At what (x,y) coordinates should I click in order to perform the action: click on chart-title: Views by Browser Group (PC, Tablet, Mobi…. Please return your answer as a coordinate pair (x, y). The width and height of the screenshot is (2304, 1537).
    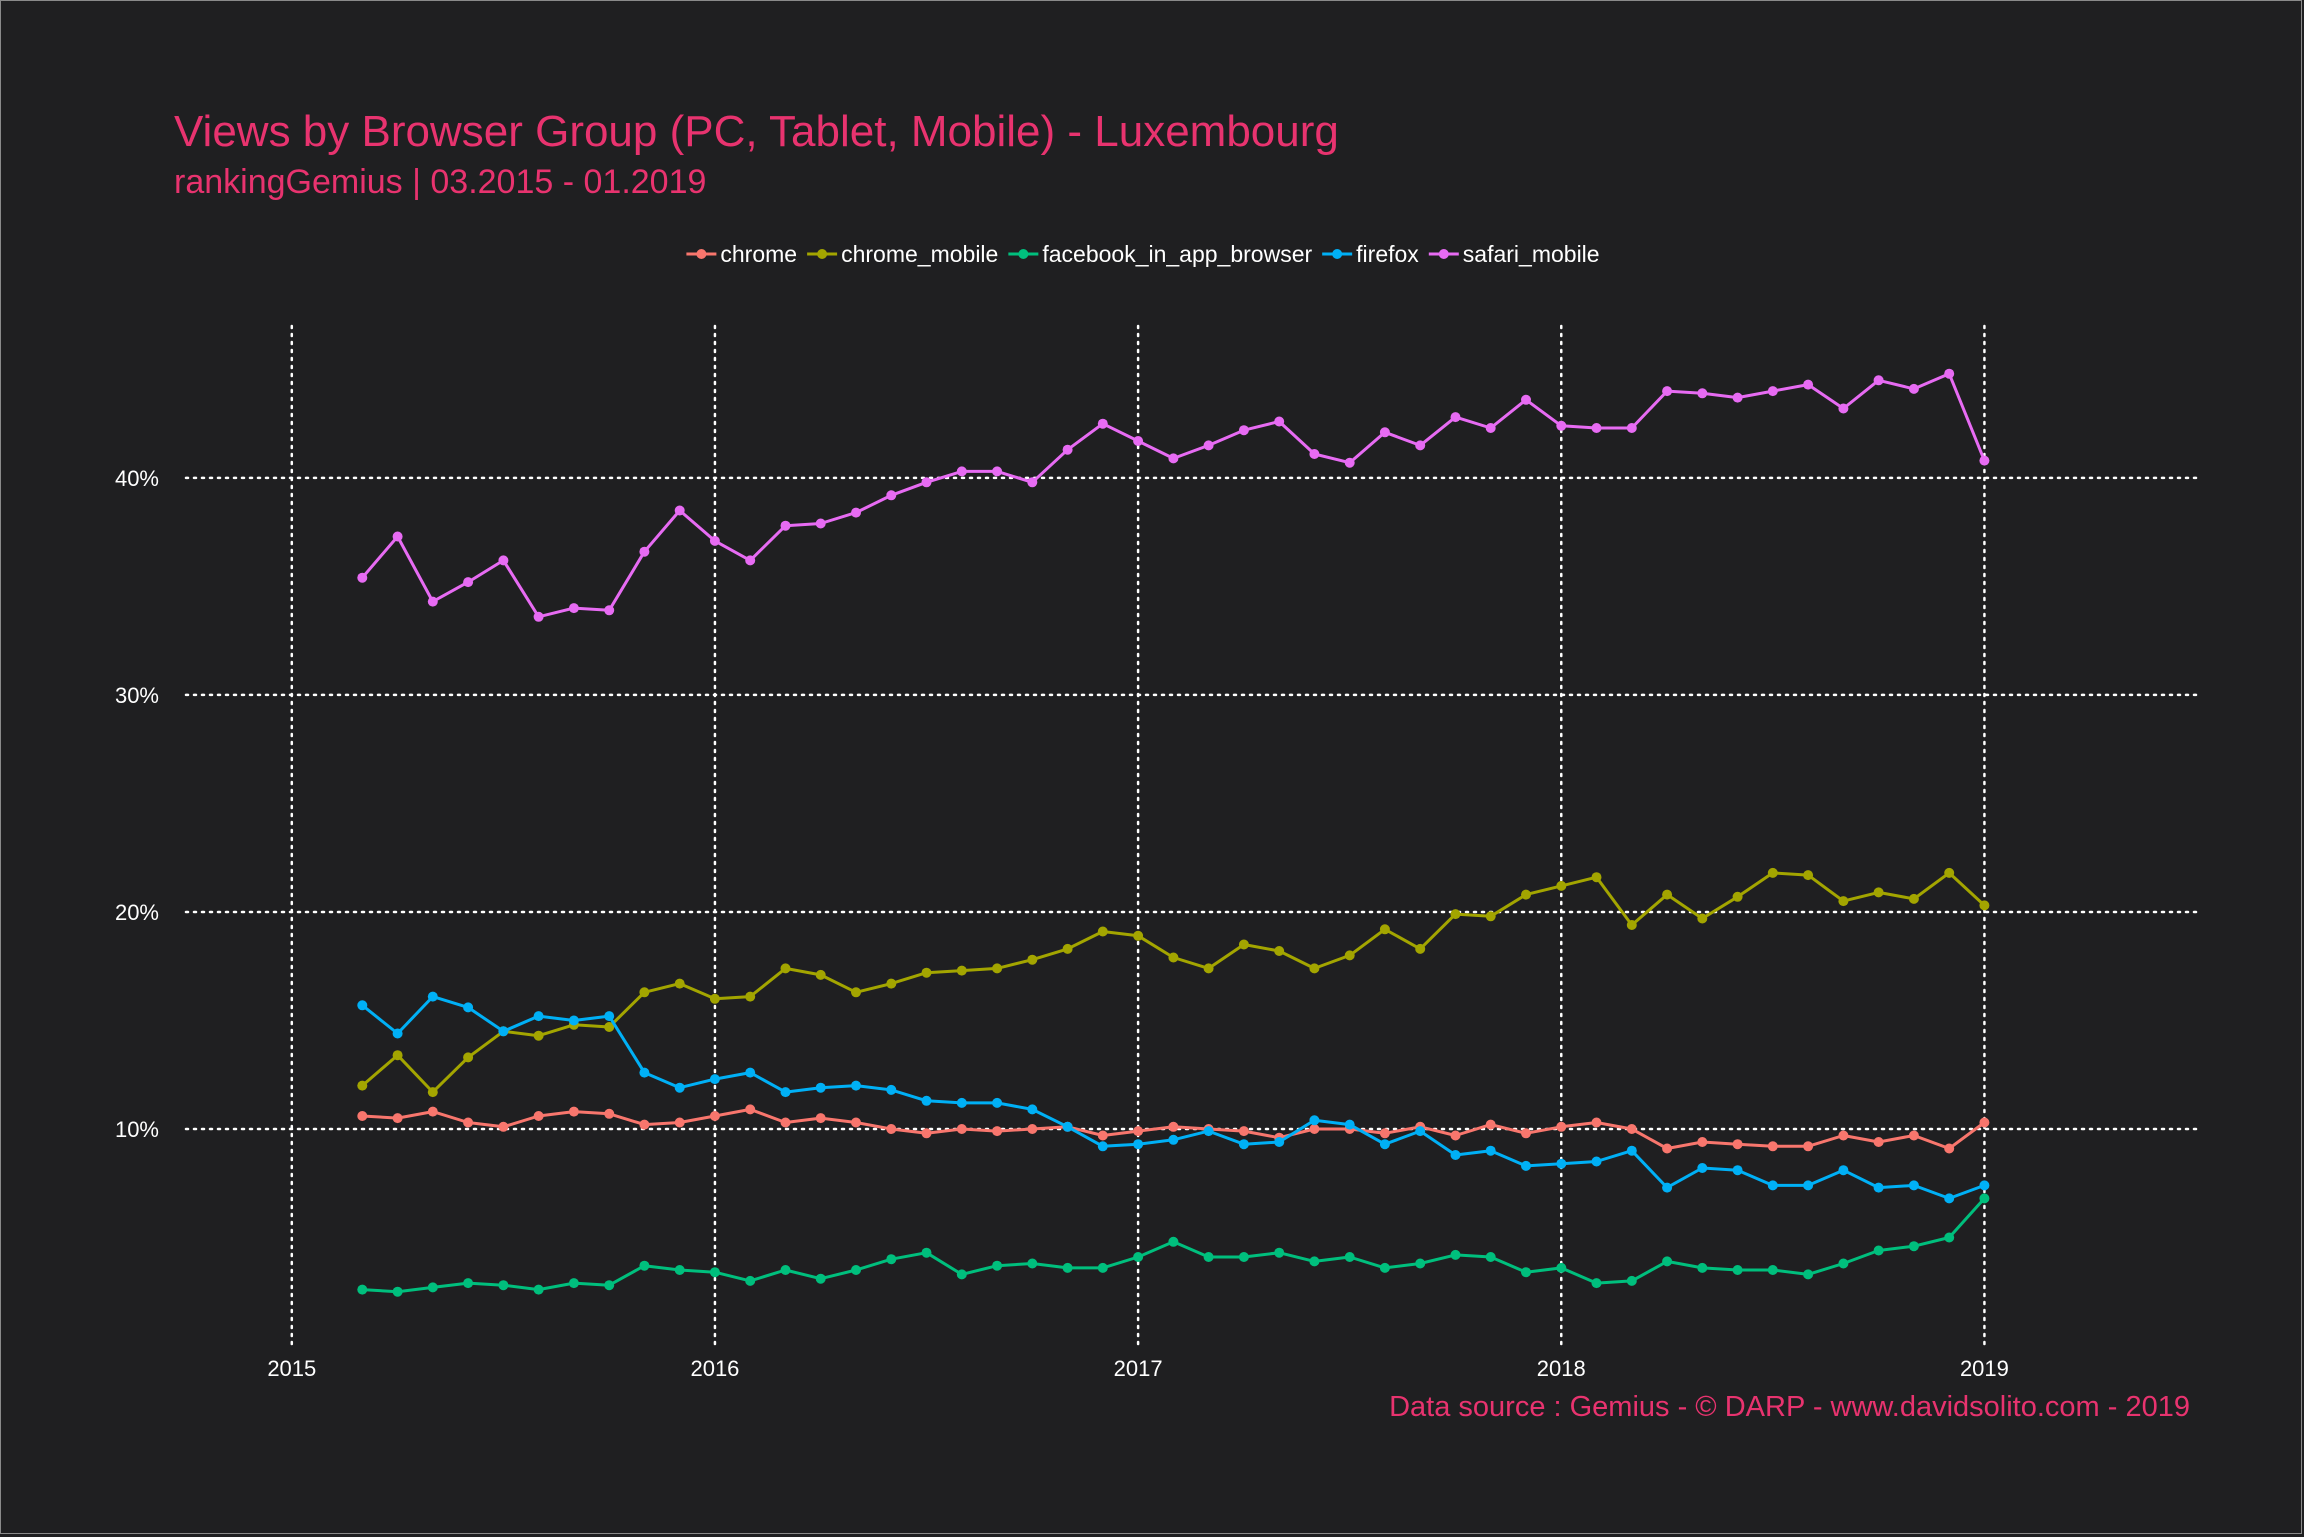
    Looking at the image, I should click on (756, 131).